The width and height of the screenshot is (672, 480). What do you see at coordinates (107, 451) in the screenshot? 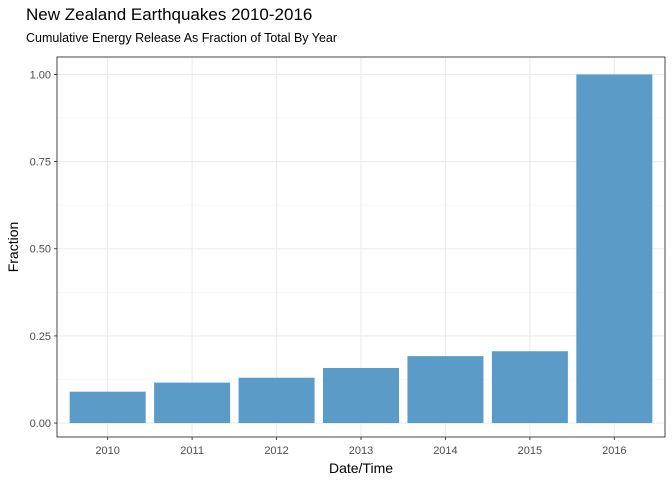
I see `x-tick-label: 2010` at bounding box center [107, 451].